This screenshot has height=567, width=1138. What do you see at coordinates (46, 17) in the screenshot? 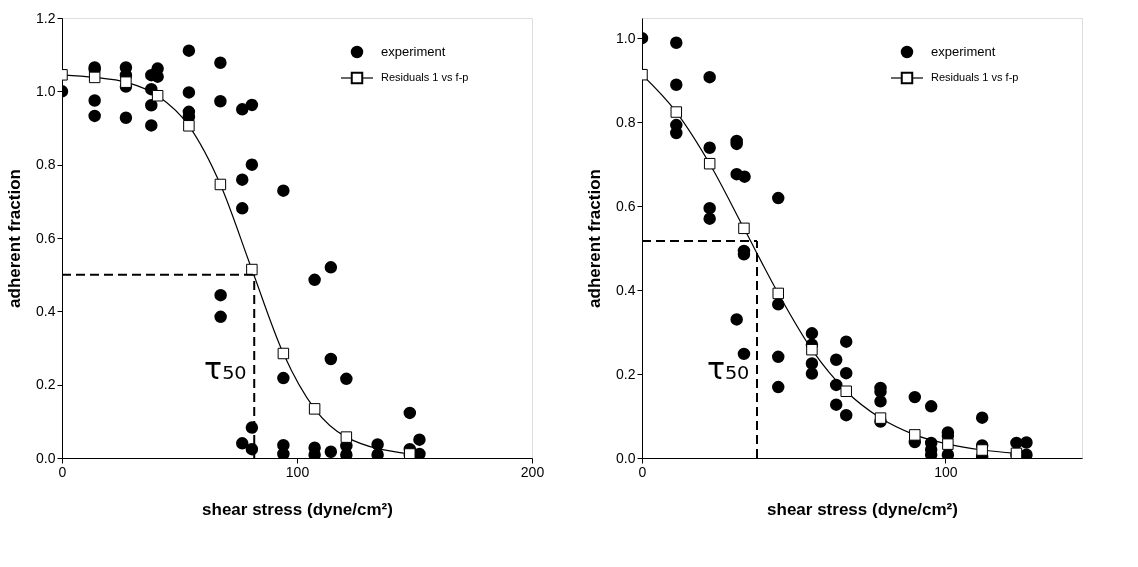
I see `y-tick-label: 1.2` at bounding box center [46, 17].